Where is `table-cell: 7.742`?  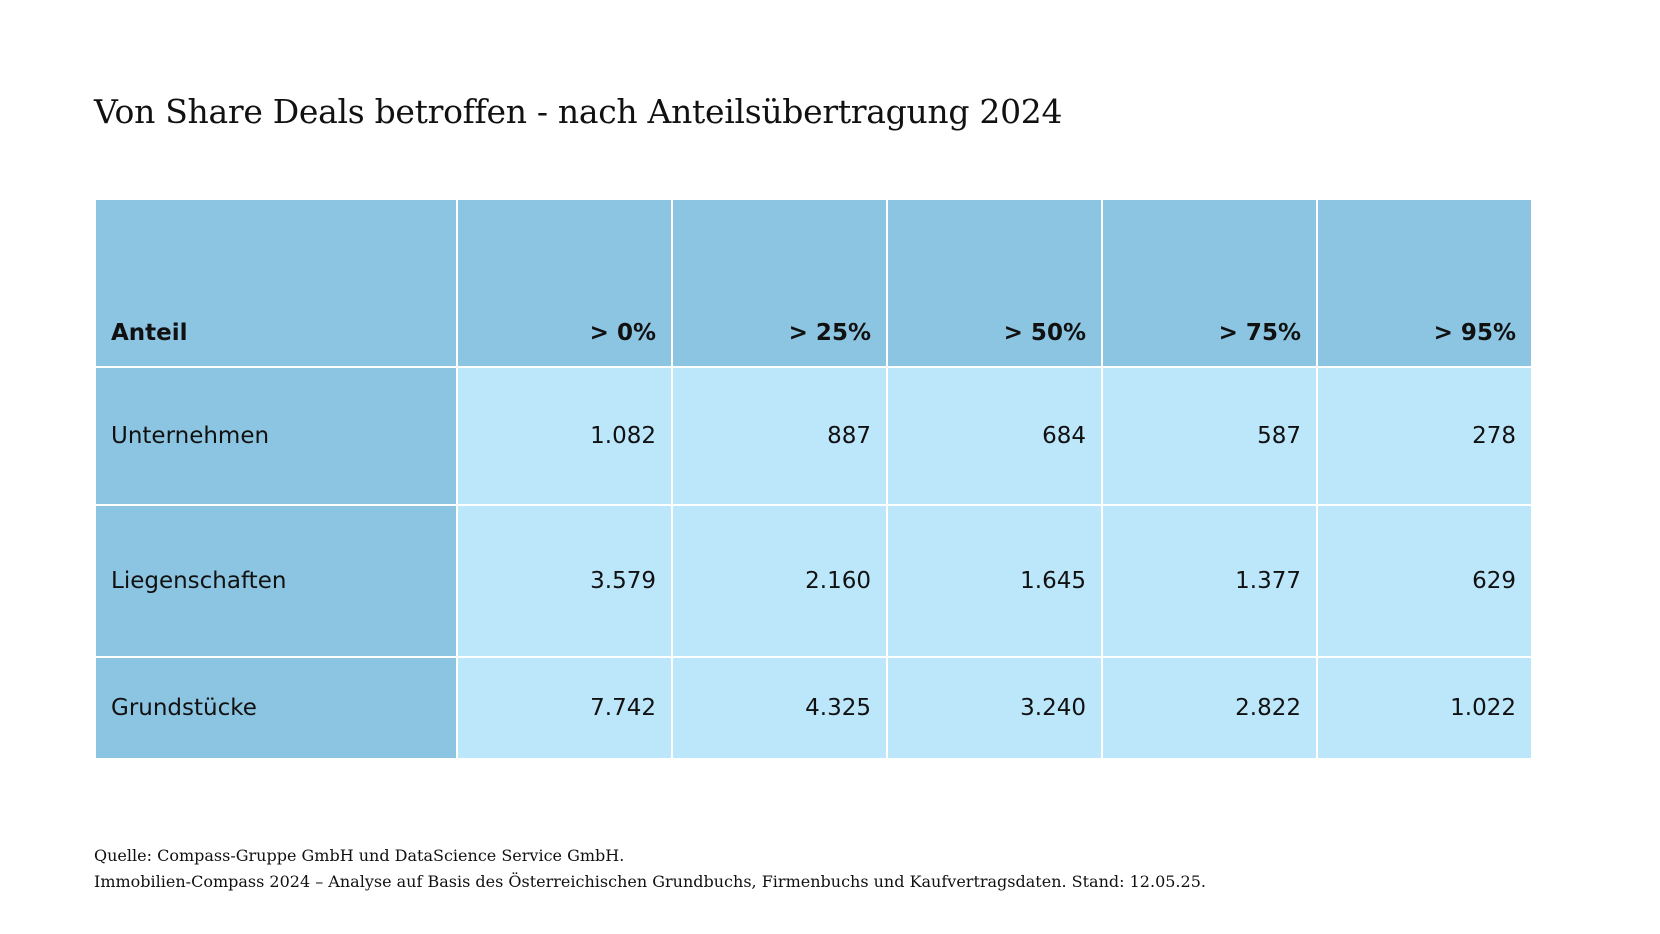
table-cell: 7.742 is located at coordinates (564, 708).